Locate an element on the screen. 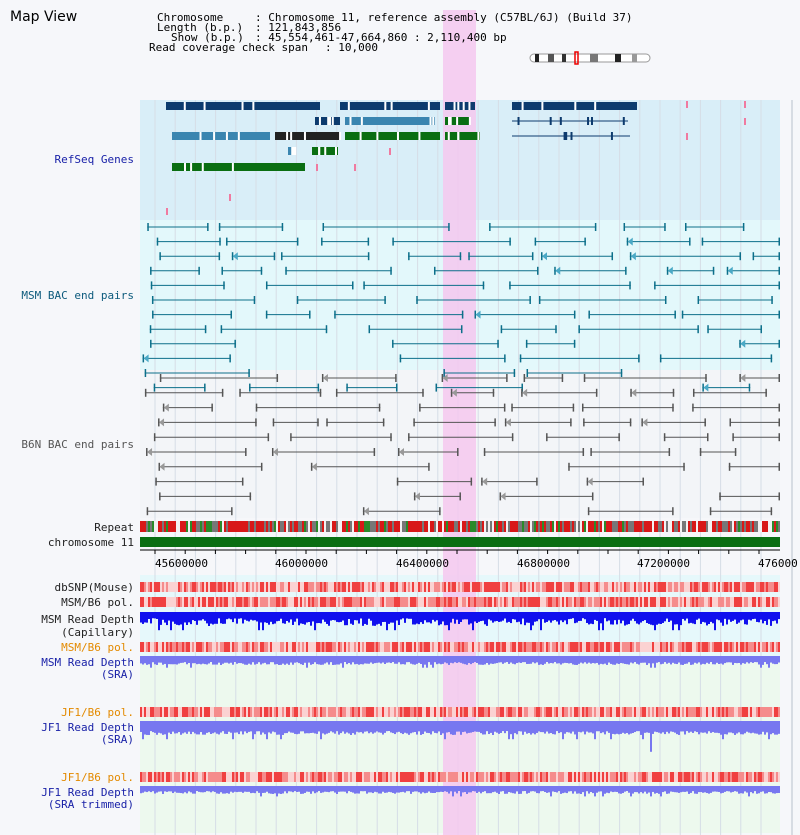  track-label-jf1-depth-sra-1: JF1 Read Depth is located at coordinates (87, 727).